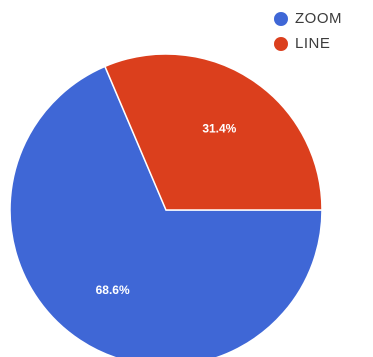 The height and width of the screenshot is (357, 373). I want to click on legend-item-zoom: ZOOM, so click(308, 18).